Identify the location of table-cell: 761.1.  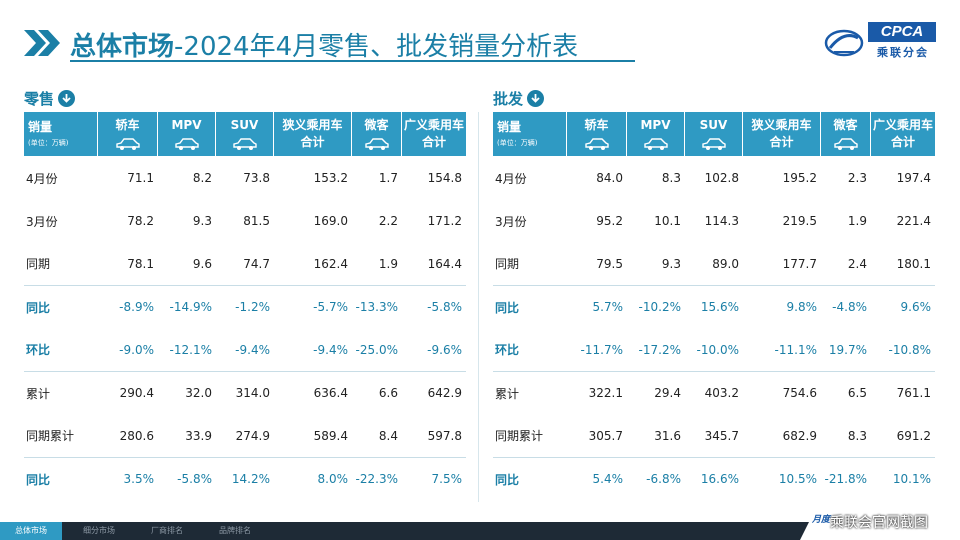
(913, 393).